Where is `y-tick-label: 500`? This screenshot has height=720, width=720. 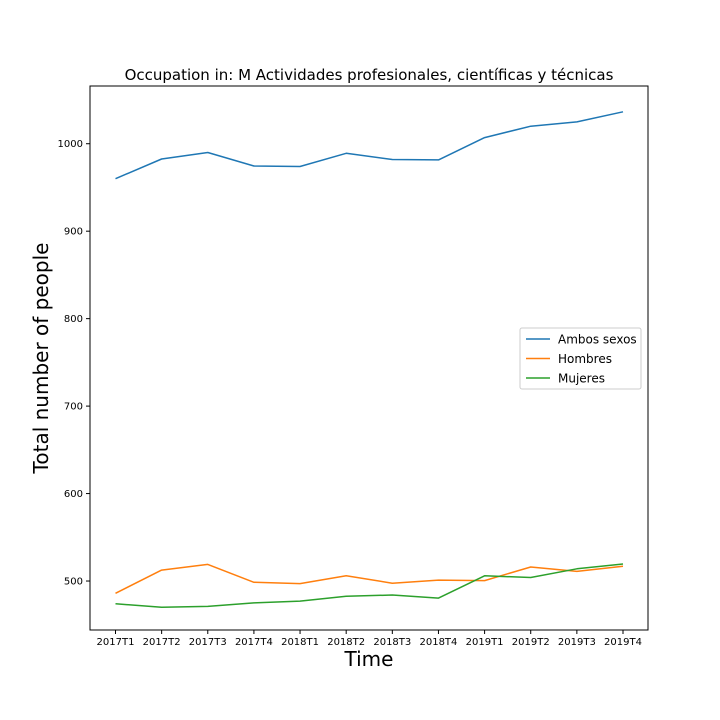 y-tick-label: 500 is located at coordinates (73, 582).